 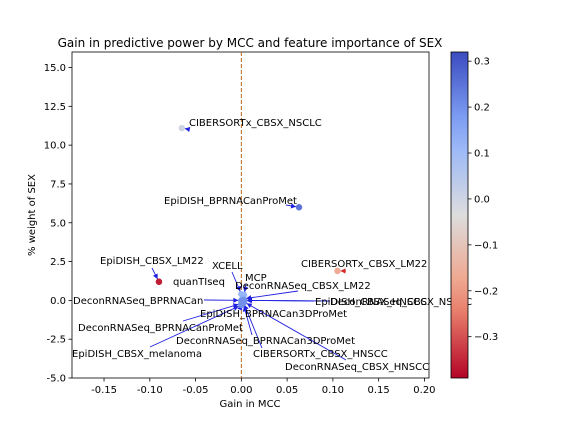 What do you see at coordinates (486, 337) in the screenshot?
I see `colorbar-tick-label: −0.3` at bounding box center [486, 337].